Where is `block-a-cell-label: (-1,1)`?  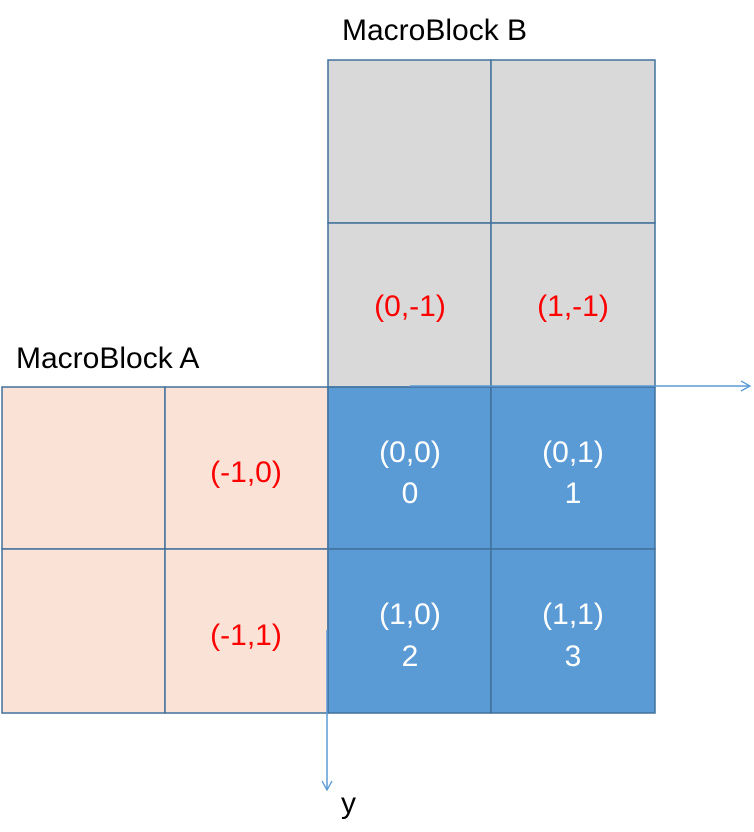
block-a-cell-label: (-1,1) is located at coordinates (246, 635).